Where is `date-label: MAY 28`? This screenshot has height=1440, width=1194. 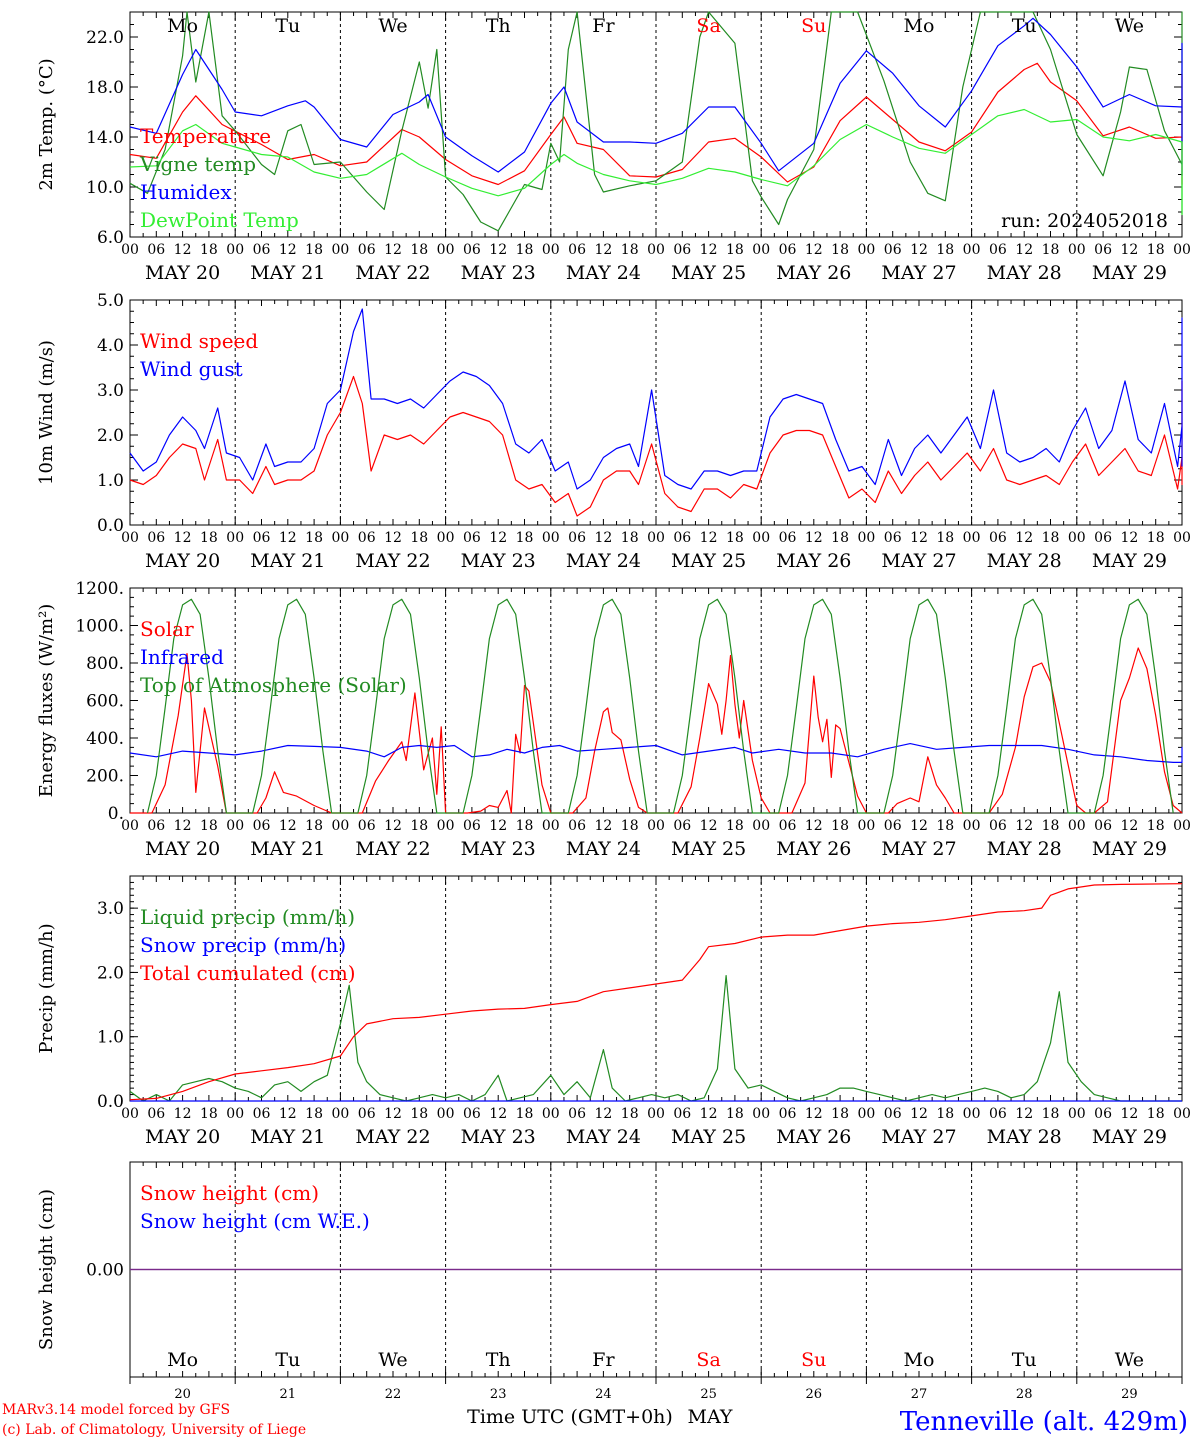 date-label: MAY 28 is located at coordinates (1024, 849).